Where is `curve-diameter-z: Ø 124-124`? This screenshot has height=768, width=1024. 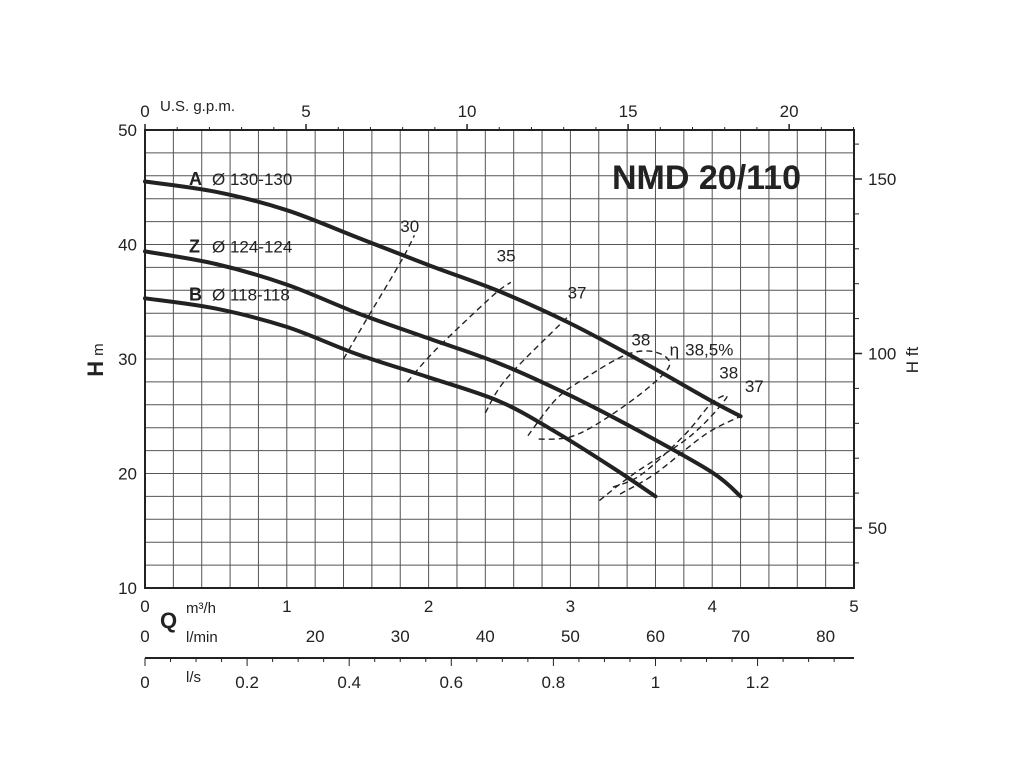
curve-diameter-z: Ø 124-124 is located at coordinates (252, 247).